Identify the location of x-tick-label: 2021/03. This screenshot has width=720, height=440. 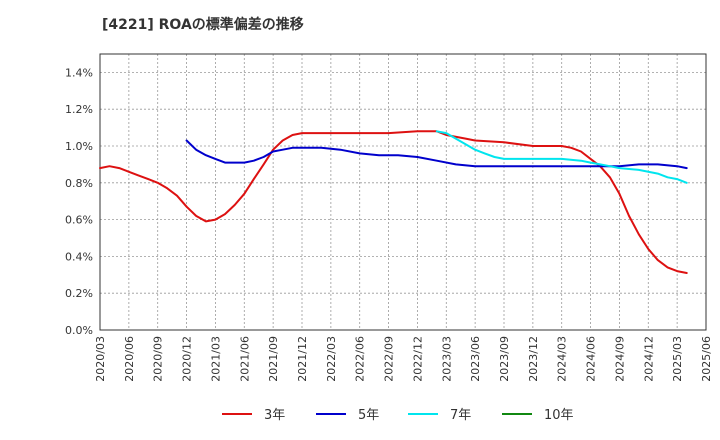
(215, 359).